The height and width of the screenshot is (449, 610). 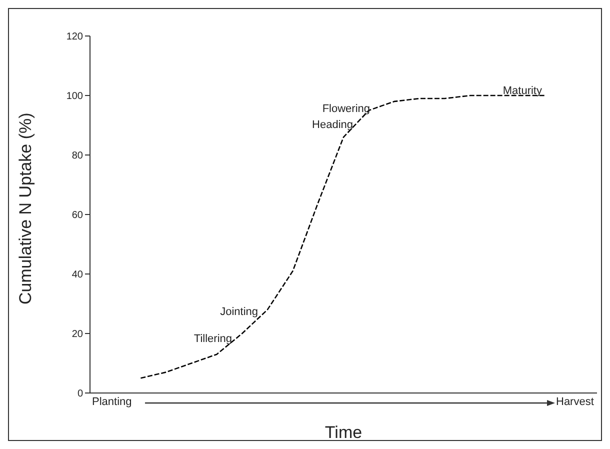 I want to click on annotation: Heading, so click(x=332, y=125).